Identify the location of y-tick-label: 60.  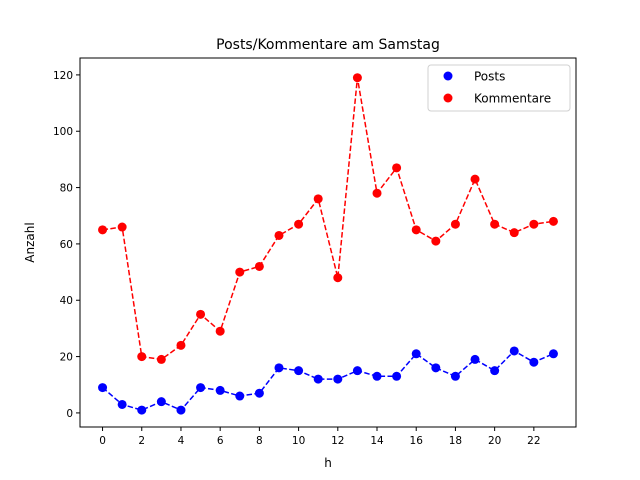
(66, 245).